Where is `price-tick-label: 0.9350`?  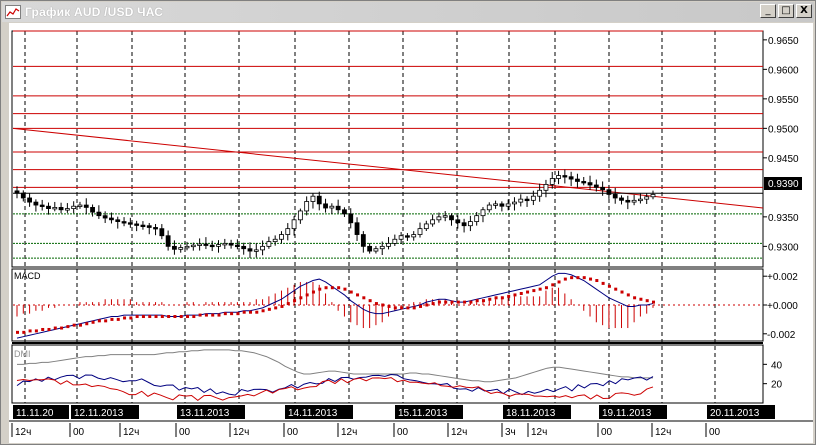 price-tick-label: 0.9350 is located at coordinates (783, 218).